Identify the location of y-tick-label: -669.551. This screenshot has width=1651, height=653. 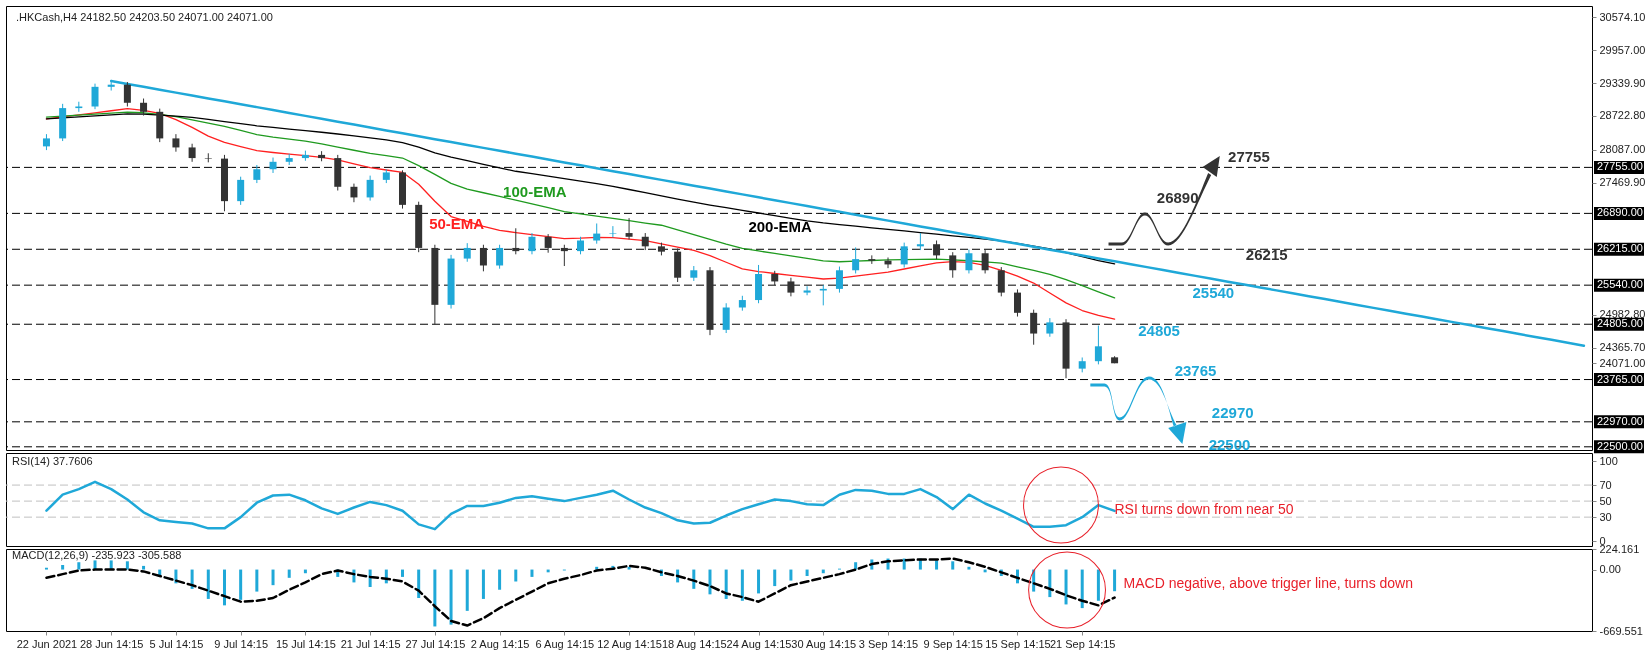
(1621, 630).